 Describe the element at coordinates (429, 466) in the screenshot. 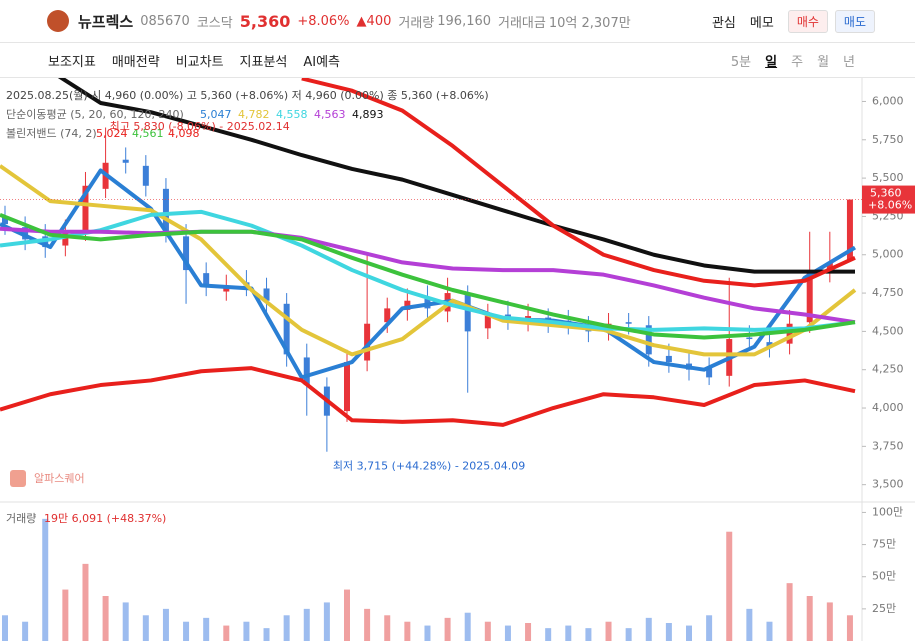

I see `low-note: 최저 3,715 (+44.28%) - 2025.04.09` at that location.